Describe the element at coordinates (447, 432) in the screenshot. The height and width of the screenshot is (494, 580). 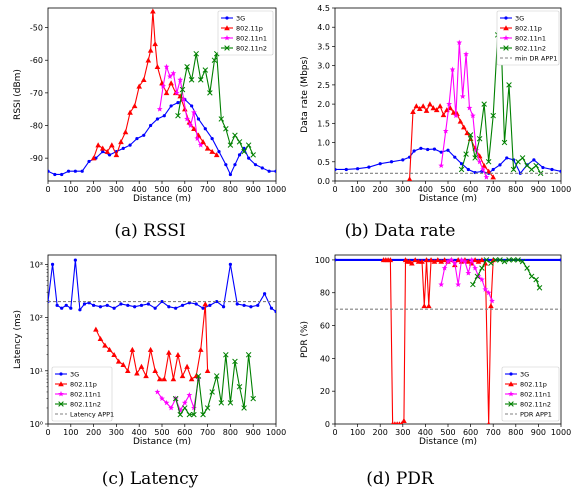
I see `x-tick-label: 500` at that location.